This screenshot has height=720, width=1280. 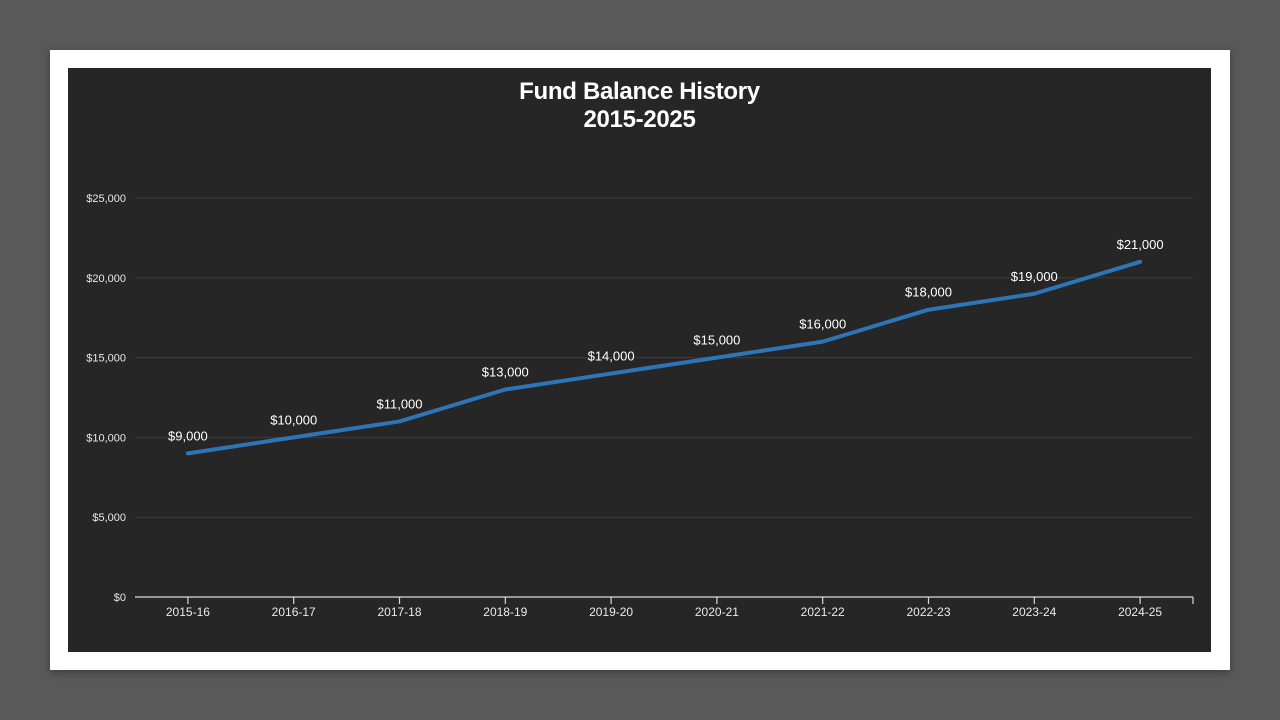 I want to click on x-axis-label: 2024-25, so click(x=1140, y=612).